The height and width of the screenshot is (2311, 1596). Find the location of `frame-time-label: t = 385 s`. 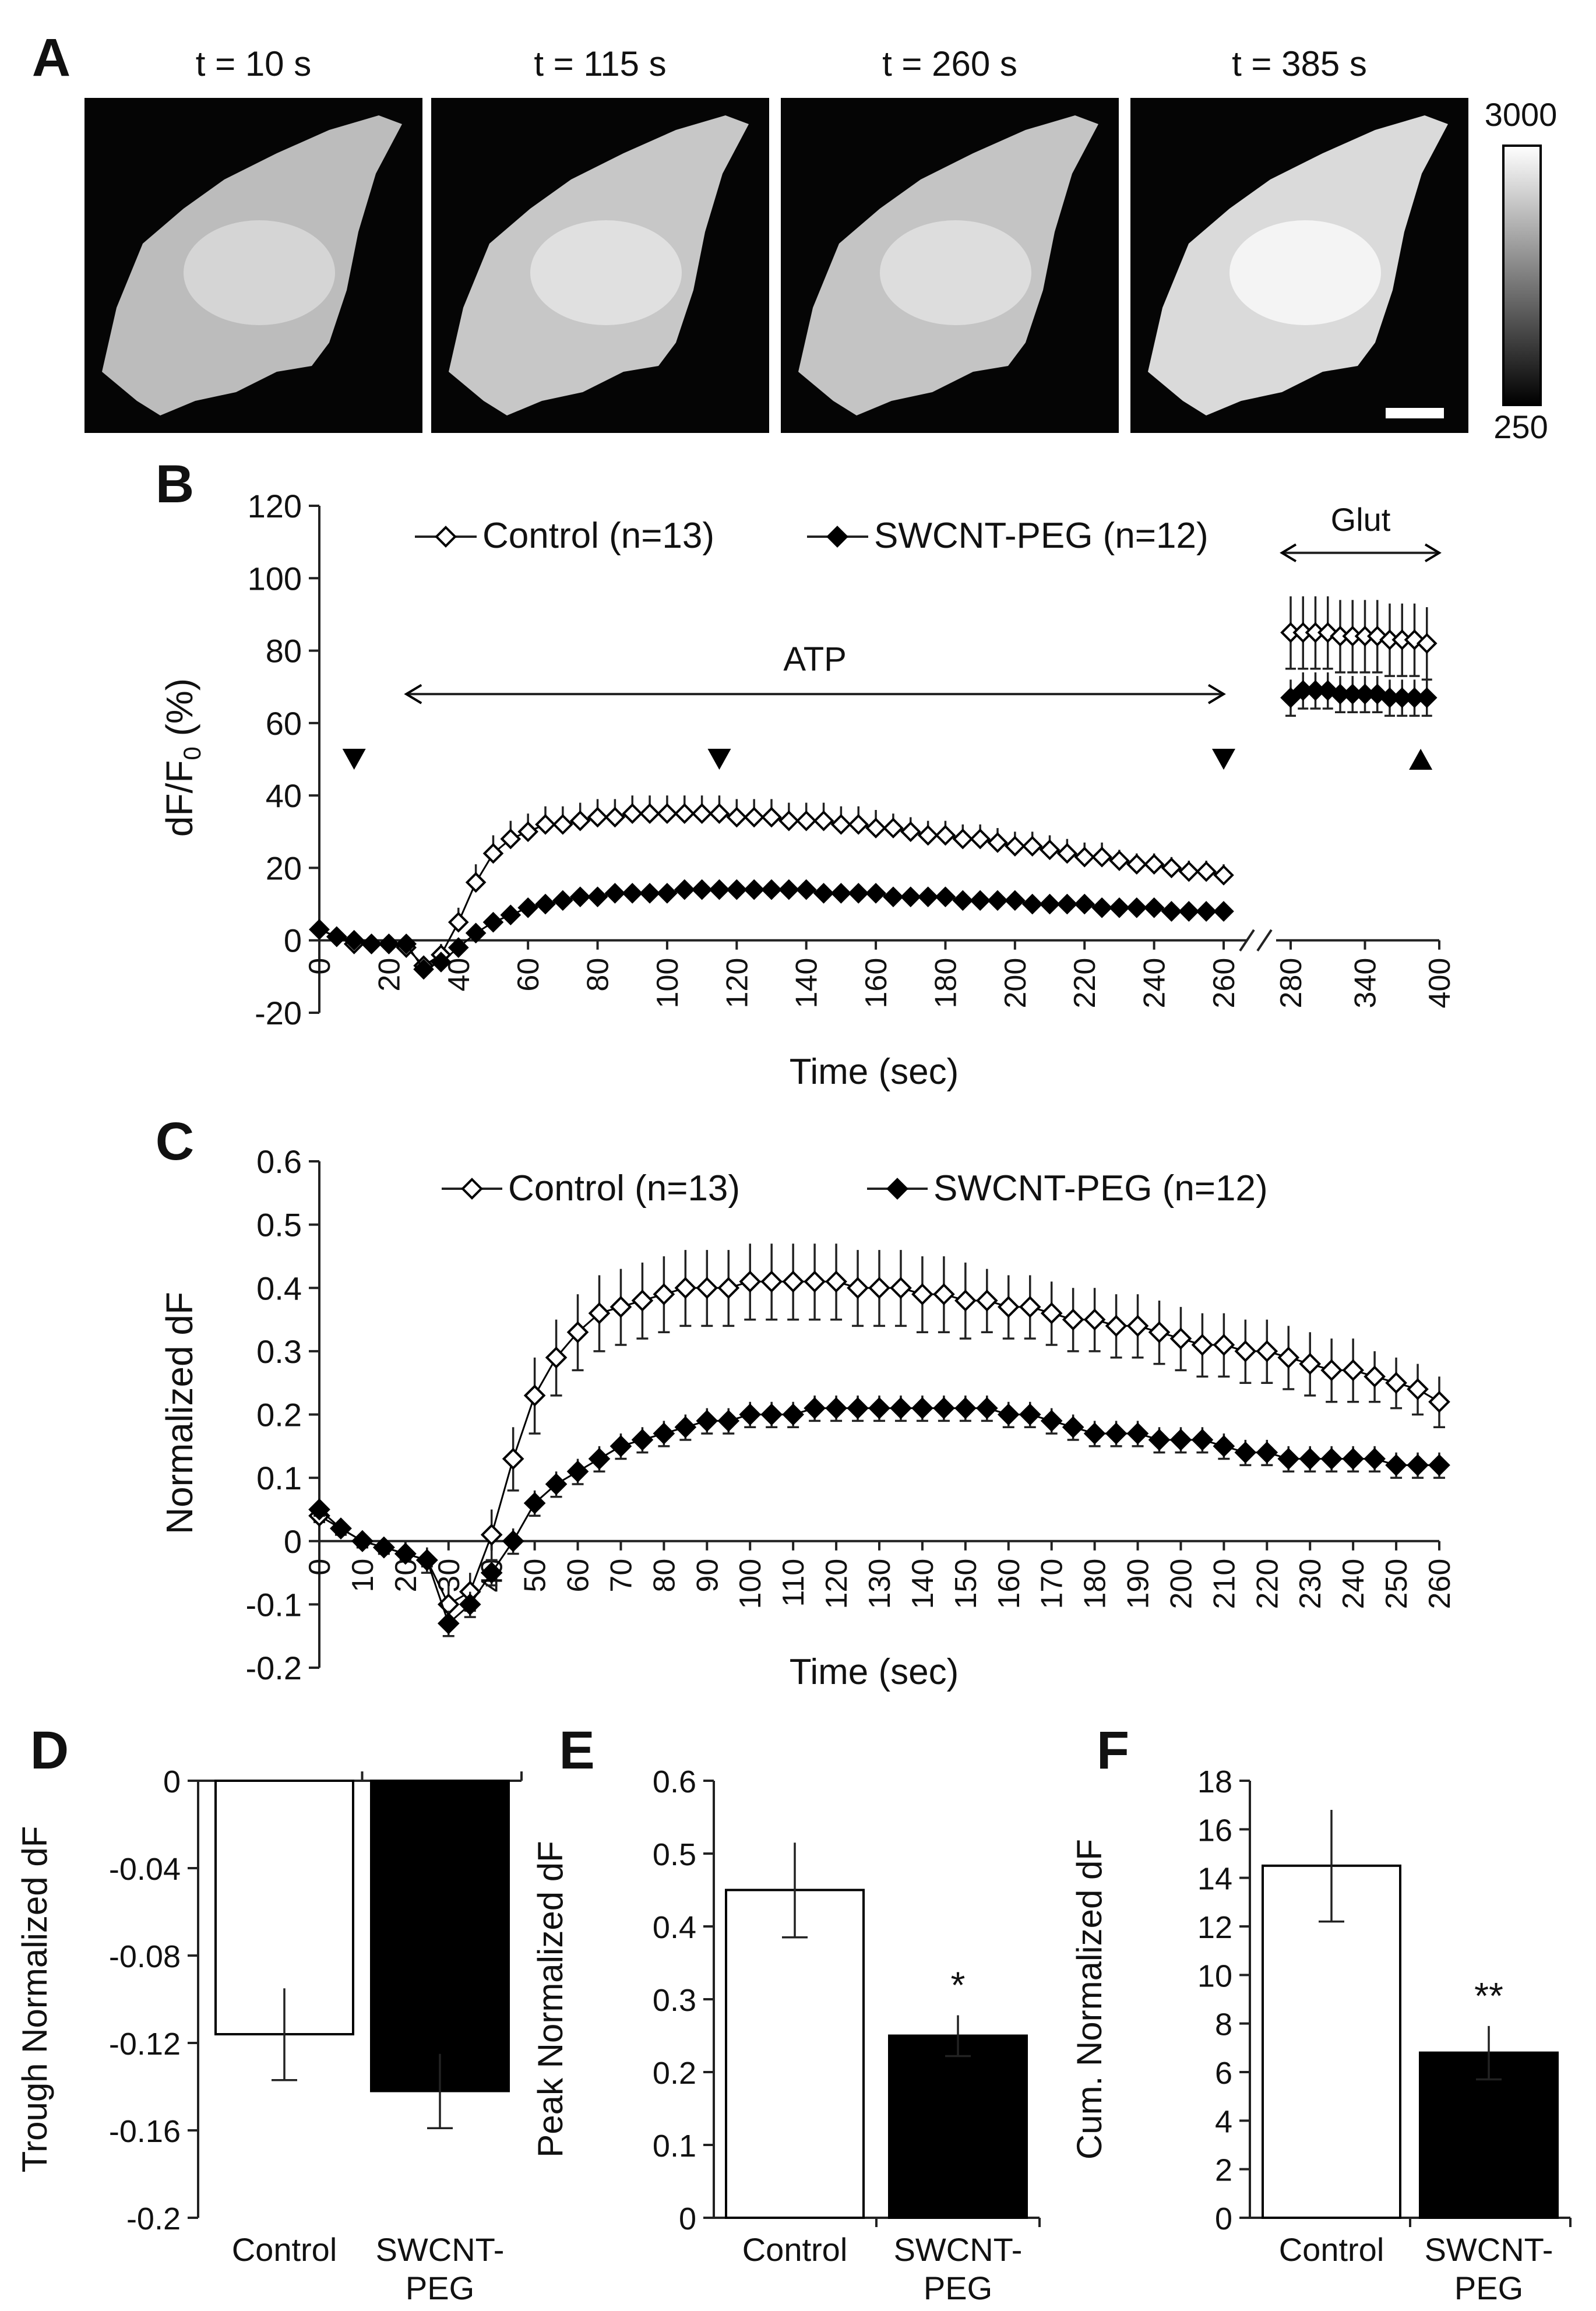

frame-time-label: t = 385 s is located at coordinates (1299, 64).